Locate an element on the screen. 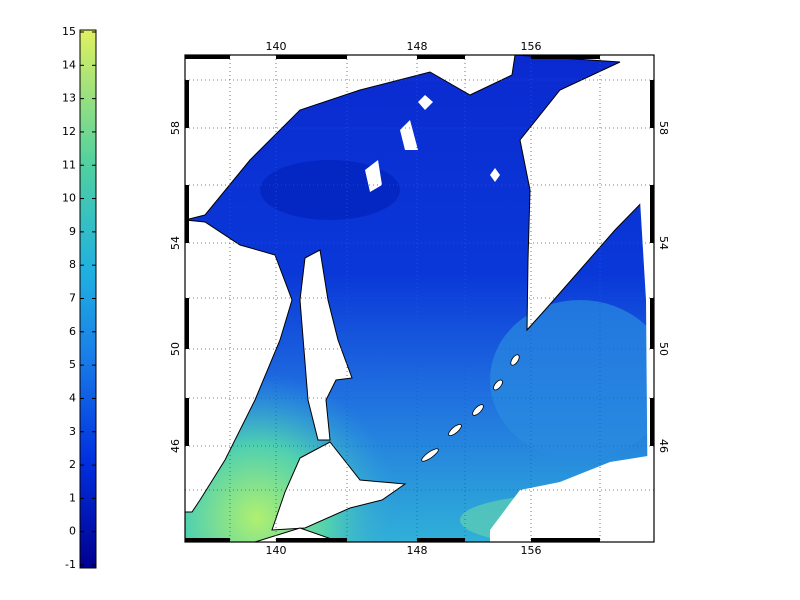 The width and height of the screenshot is (800, 600). colorbar-tick-label: -1 is located at coordinates (70, 564).